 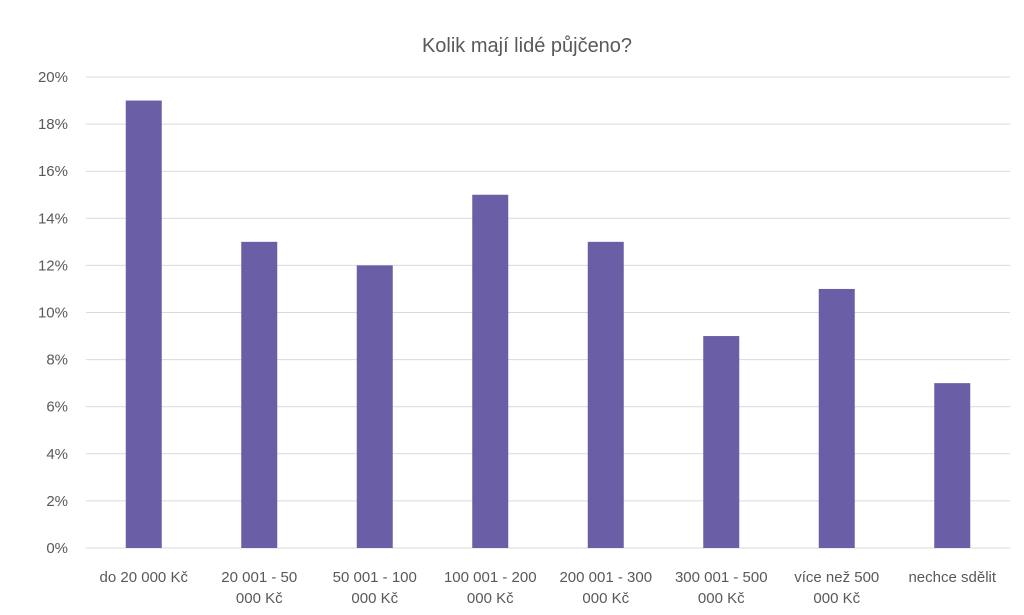 I want to click on y-tick-label: 12%, so click(x=53, y=265).